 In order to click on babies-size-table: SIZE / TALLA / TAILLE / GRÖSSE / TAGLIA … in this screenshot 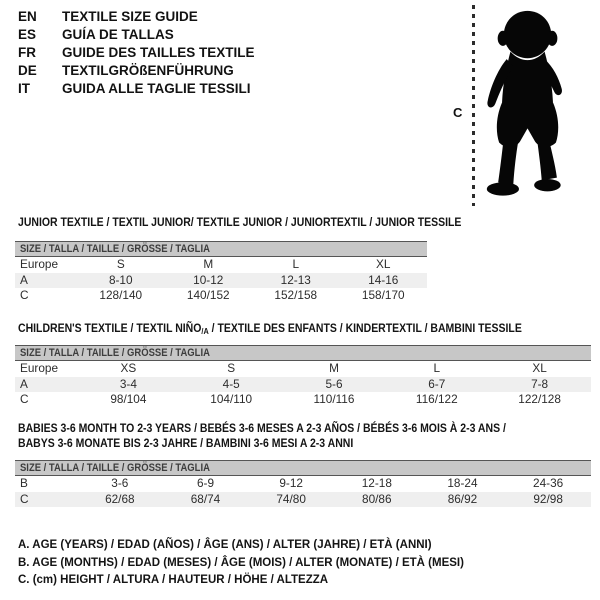, I will do `click(303, 483)`.